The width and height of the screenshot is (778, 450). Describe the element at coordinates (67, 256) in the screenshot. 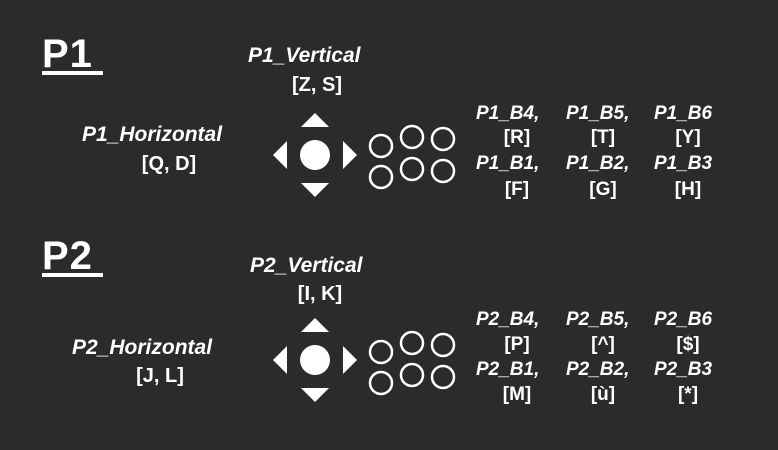

I see `player-label: P2` at that location.